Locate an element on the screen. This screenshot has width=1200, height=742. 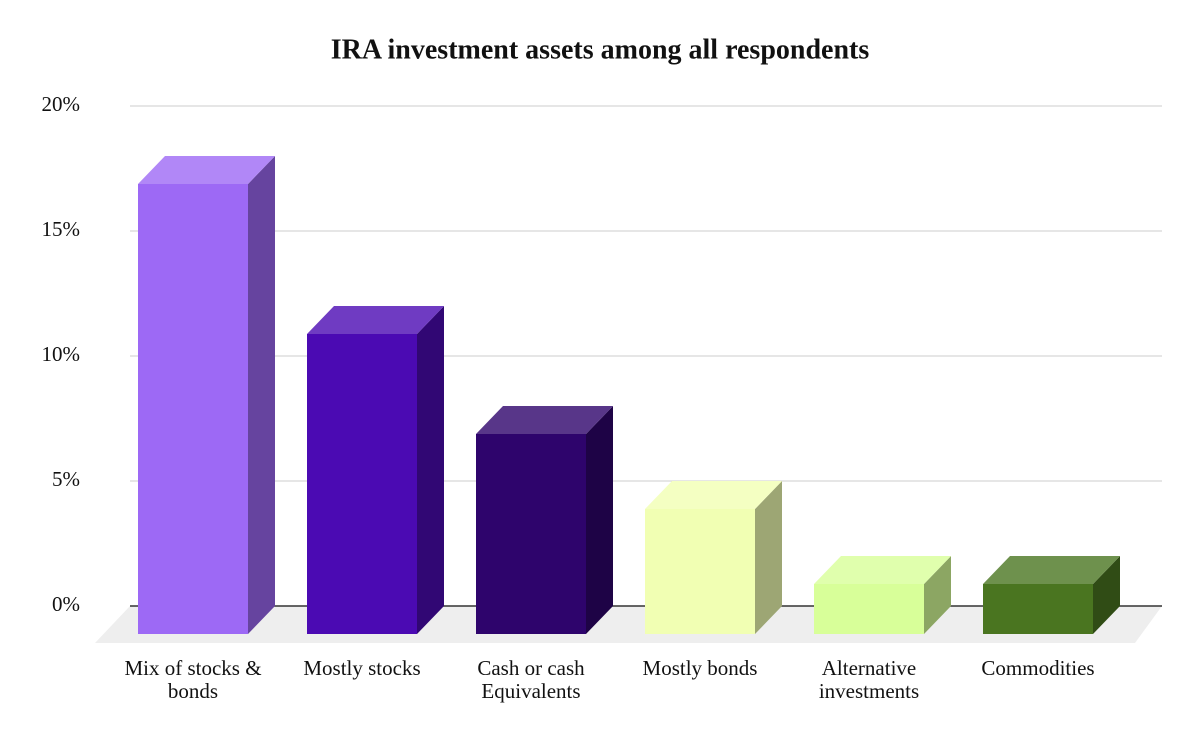
y-tick-label: 15% is located at coordinates (61, 229).